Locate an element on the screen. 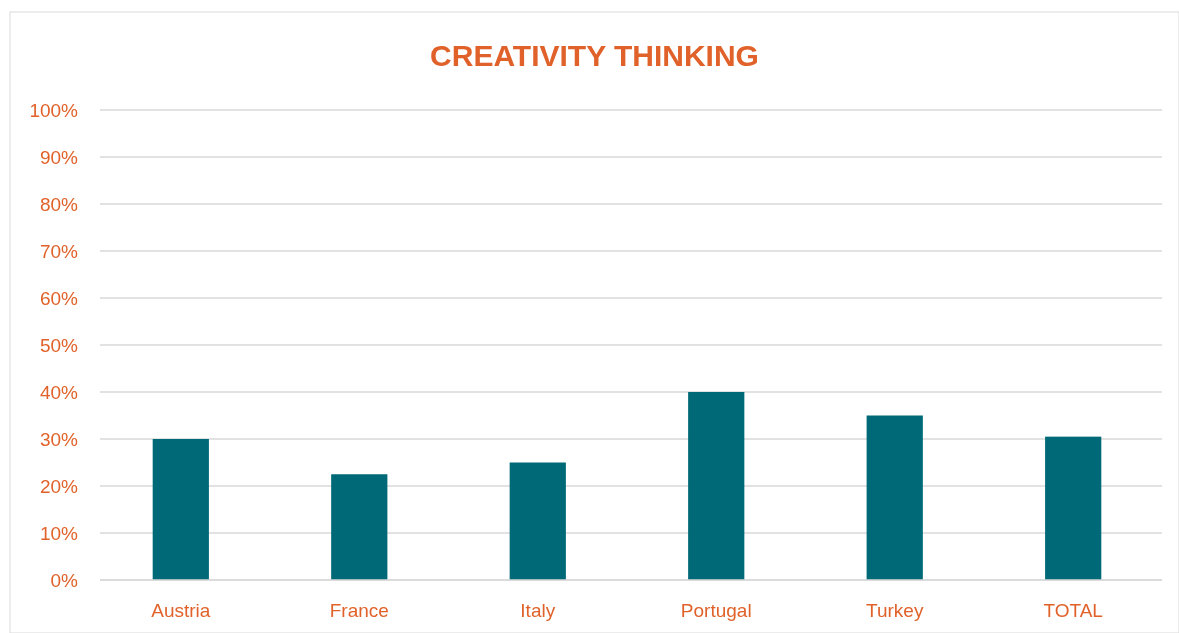 Image resolution: width=1179 pixels, height=633 pixels. x-tick-label: TOTAL is located at coordinates (1073, 610).